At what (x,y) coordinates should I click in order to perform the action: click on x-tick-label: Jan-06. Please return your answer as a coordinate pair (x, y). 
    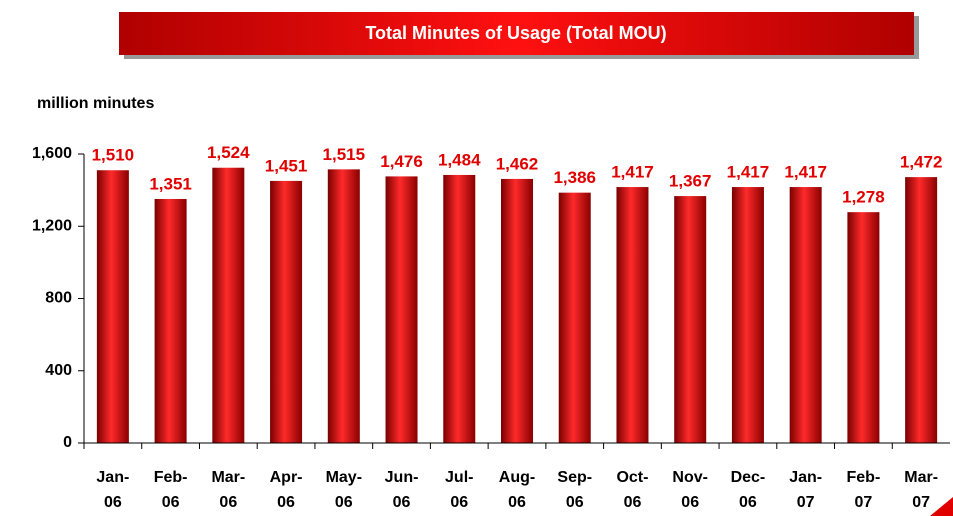
    Looking at the image, I should click on (112, 490).